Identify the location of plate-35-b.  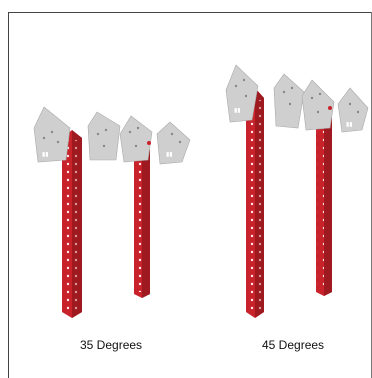
(104, 136).